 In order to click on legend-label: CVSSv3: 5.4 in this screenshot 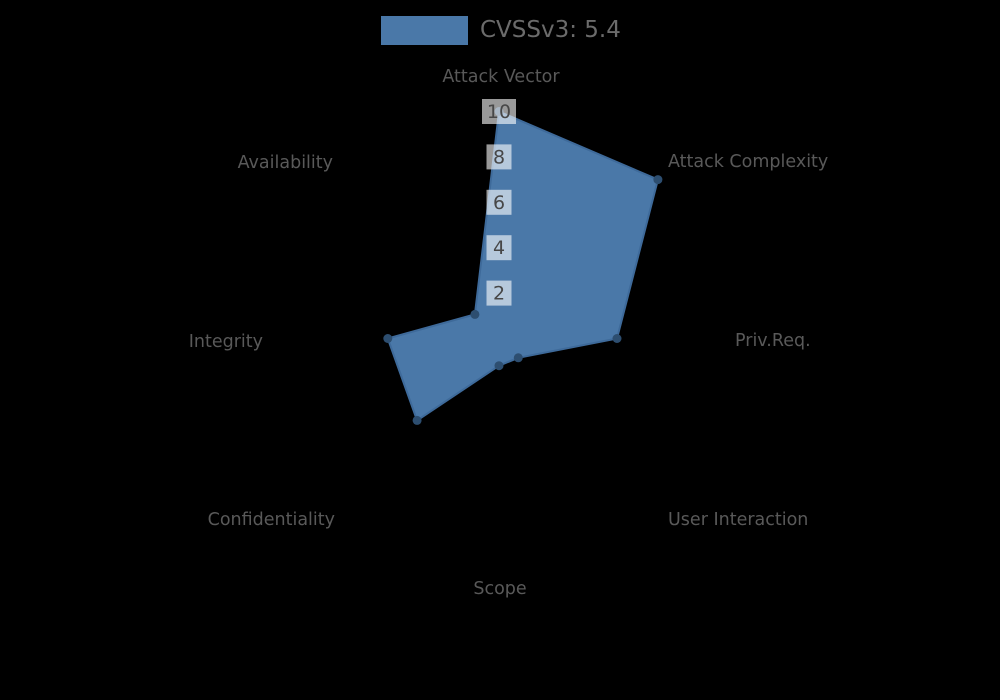, I will do `click(550, 30)`.